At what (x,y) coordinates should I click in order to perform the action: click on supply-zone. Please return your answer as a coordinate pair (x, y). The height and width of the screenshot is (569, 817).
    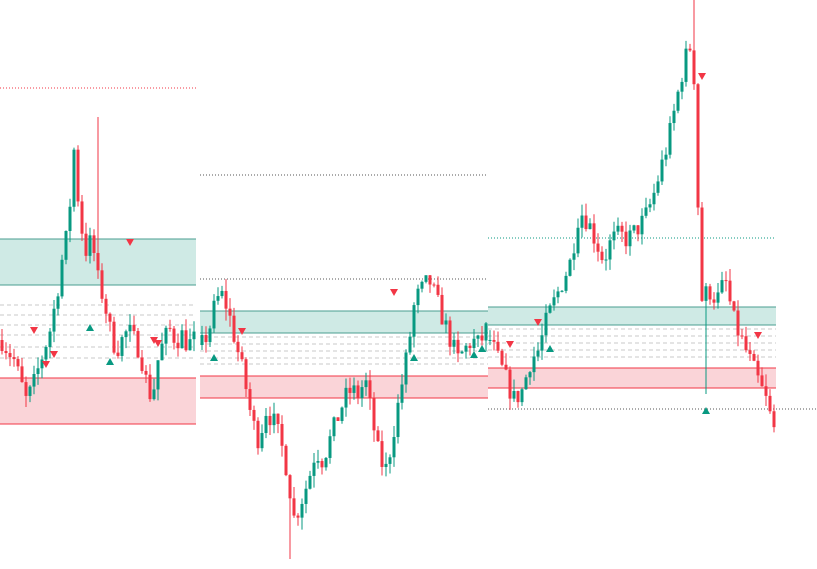
    Looking at the image, I should click on (344, 322).